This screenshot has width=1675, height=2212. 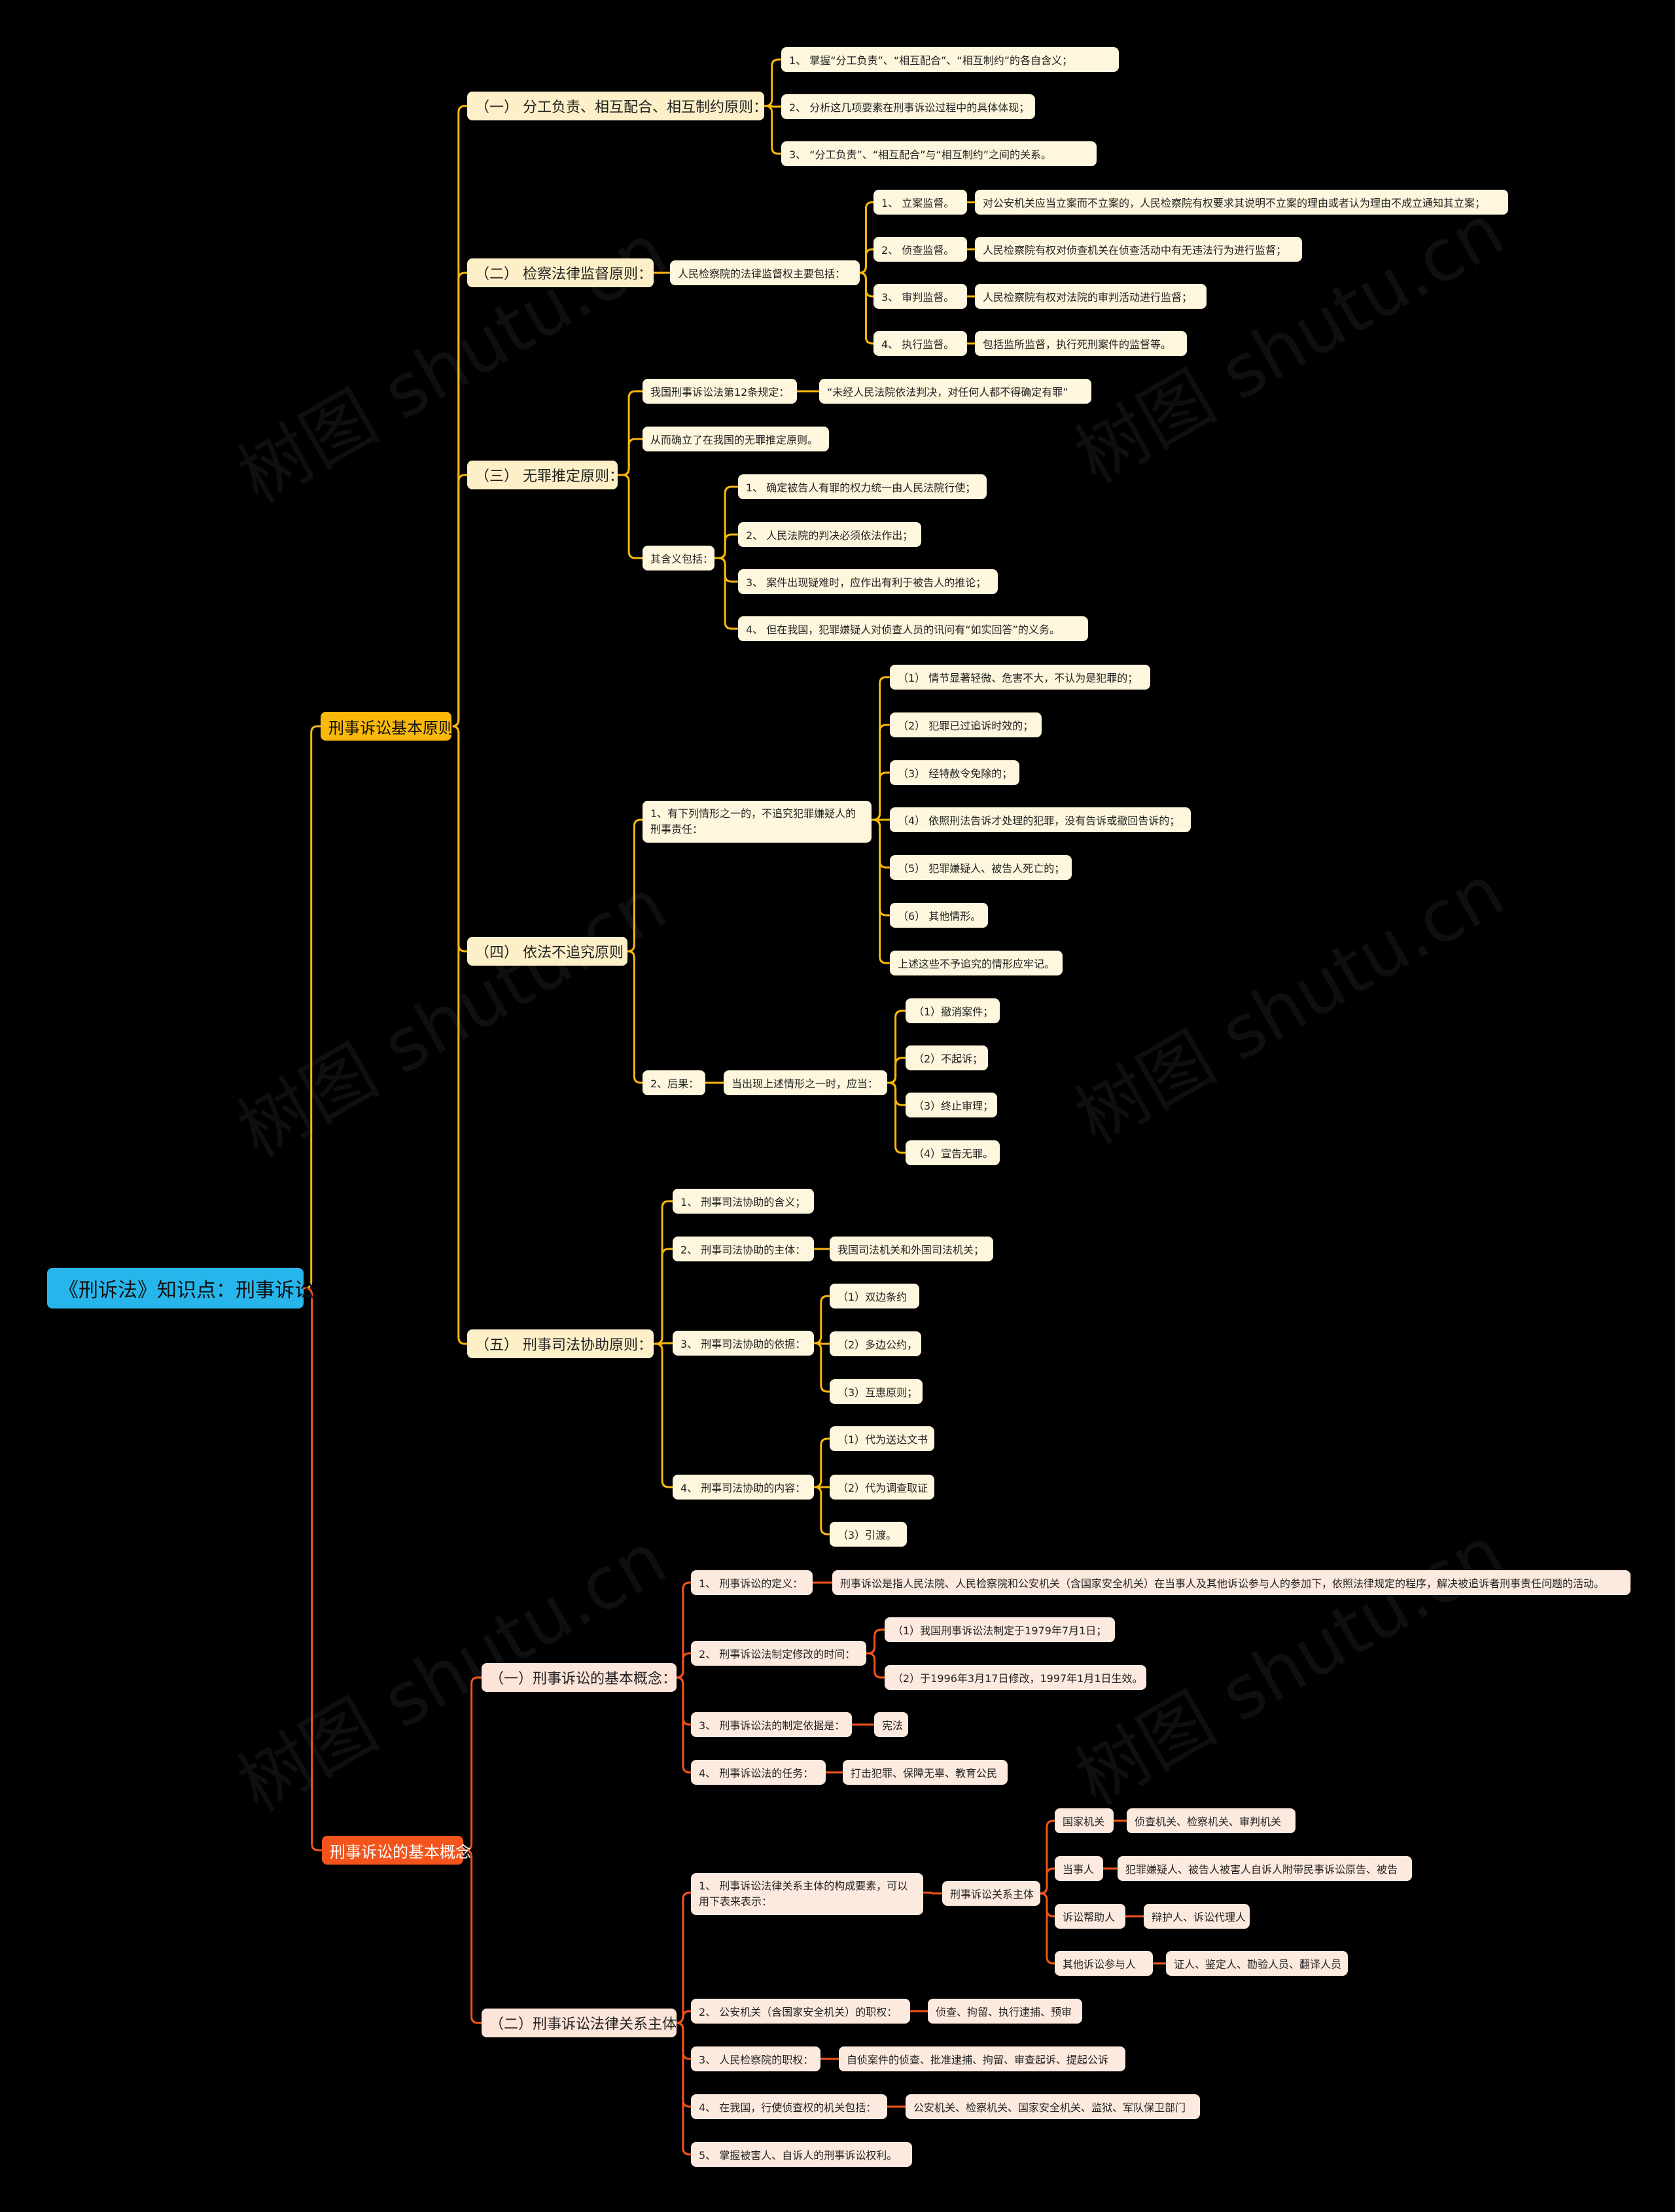 I want to click on node-a1-2: 2、 分析这几项要素在刑事诉讼过程中的具体体现；, so click(x=908, y=106).